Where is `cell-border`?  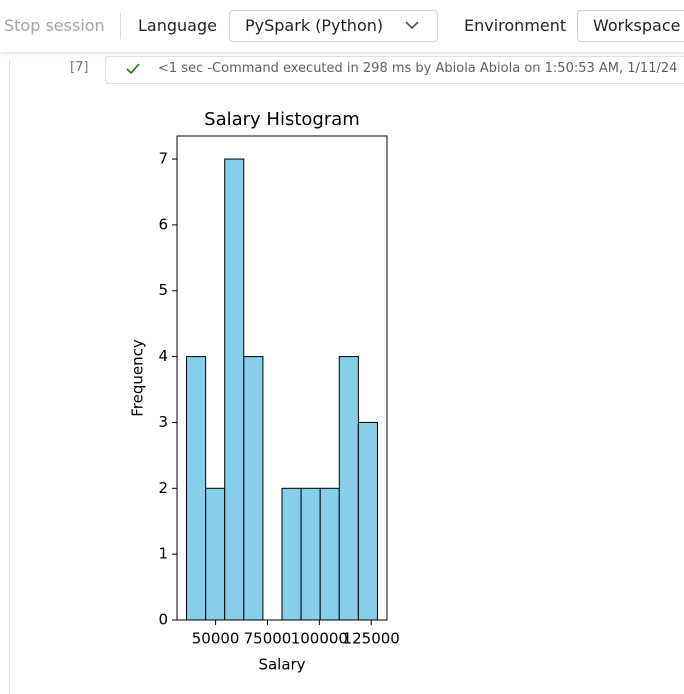 cell-border is located at coordinates (9, 377).